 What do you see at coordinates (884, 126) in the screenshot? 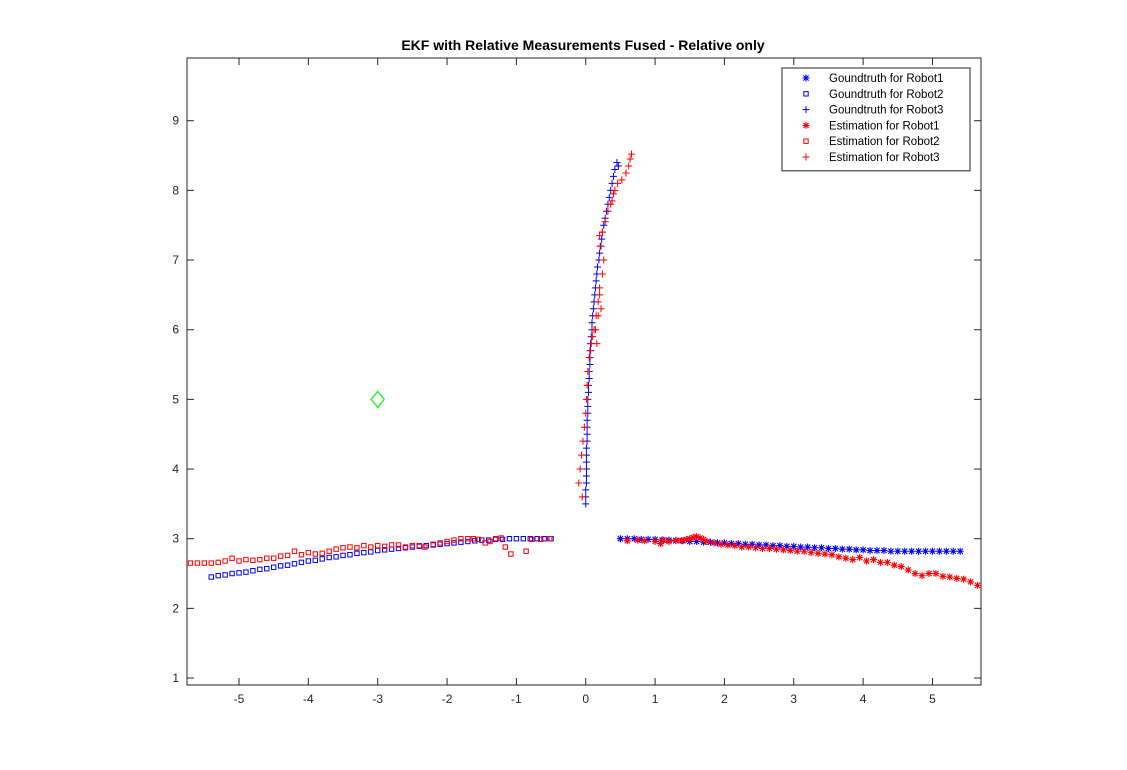
I see `legend-label: Estimation for Robot1` at bounding box center [884, 126].